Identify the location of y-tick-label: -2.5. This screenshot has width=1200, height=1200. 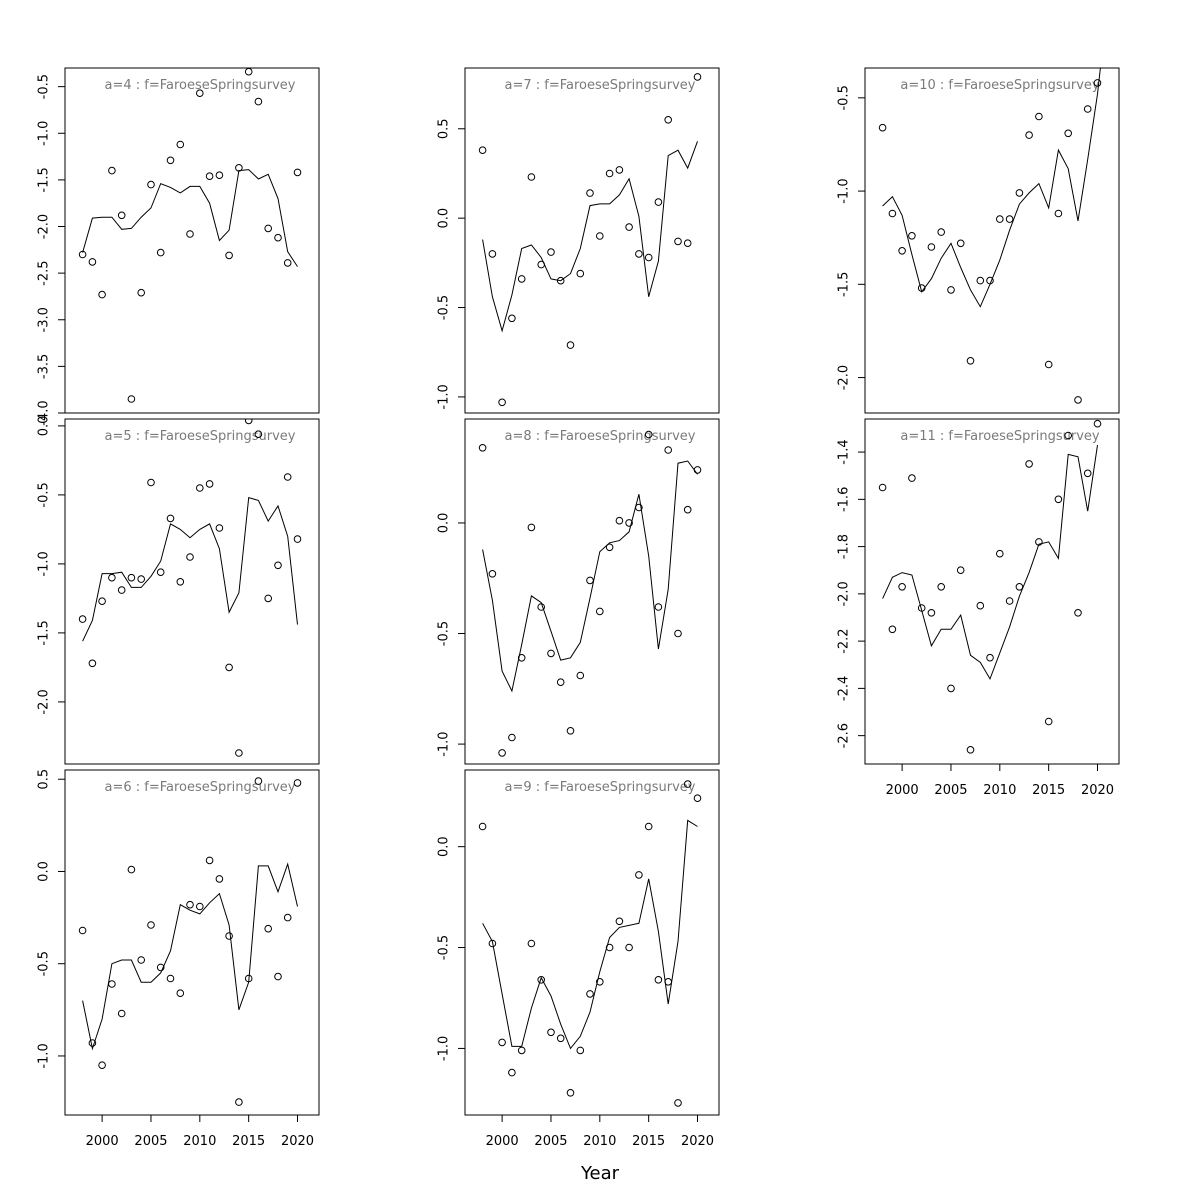
(44, 272).